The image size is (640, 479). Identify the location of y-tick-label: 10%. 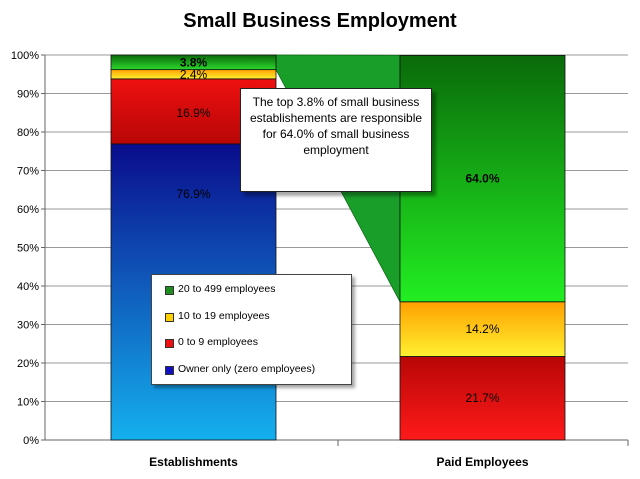
(28, 403).